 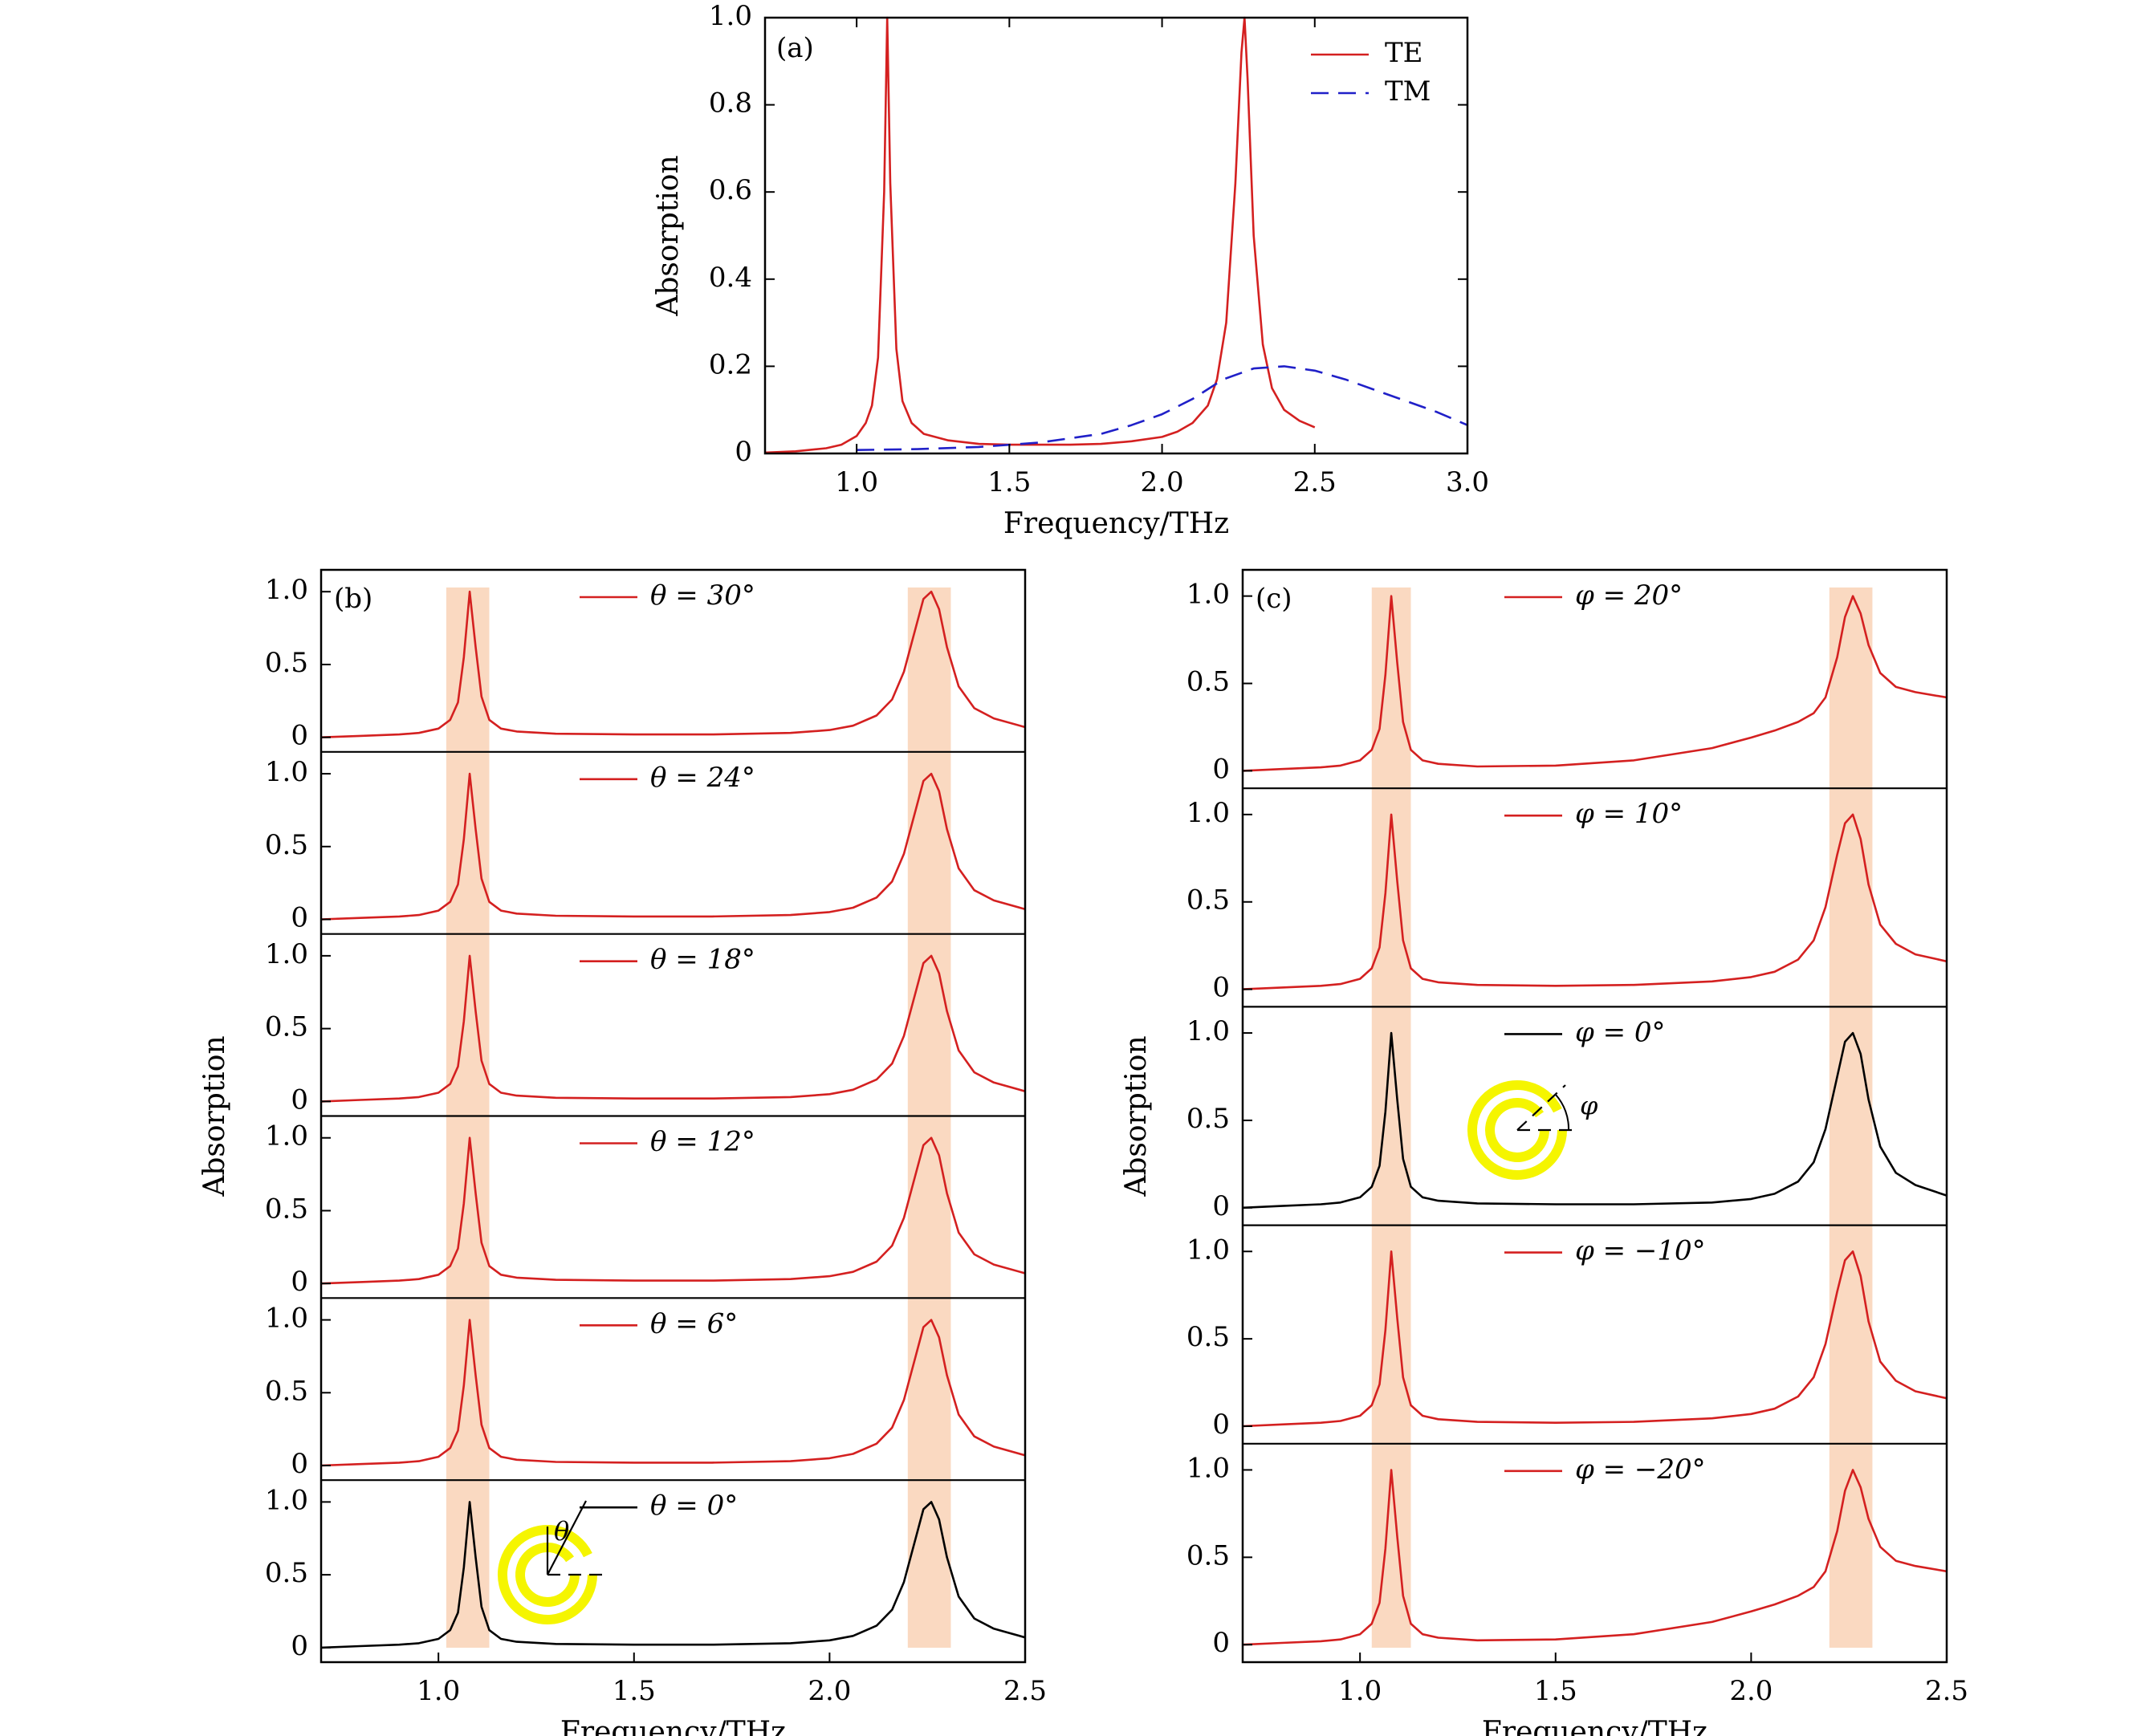 What do you see at coordinates (1360, 1691) in the screenshot?
I see `panel-c-xtick-label: 1.0` at bounding box center [1360, 1691].